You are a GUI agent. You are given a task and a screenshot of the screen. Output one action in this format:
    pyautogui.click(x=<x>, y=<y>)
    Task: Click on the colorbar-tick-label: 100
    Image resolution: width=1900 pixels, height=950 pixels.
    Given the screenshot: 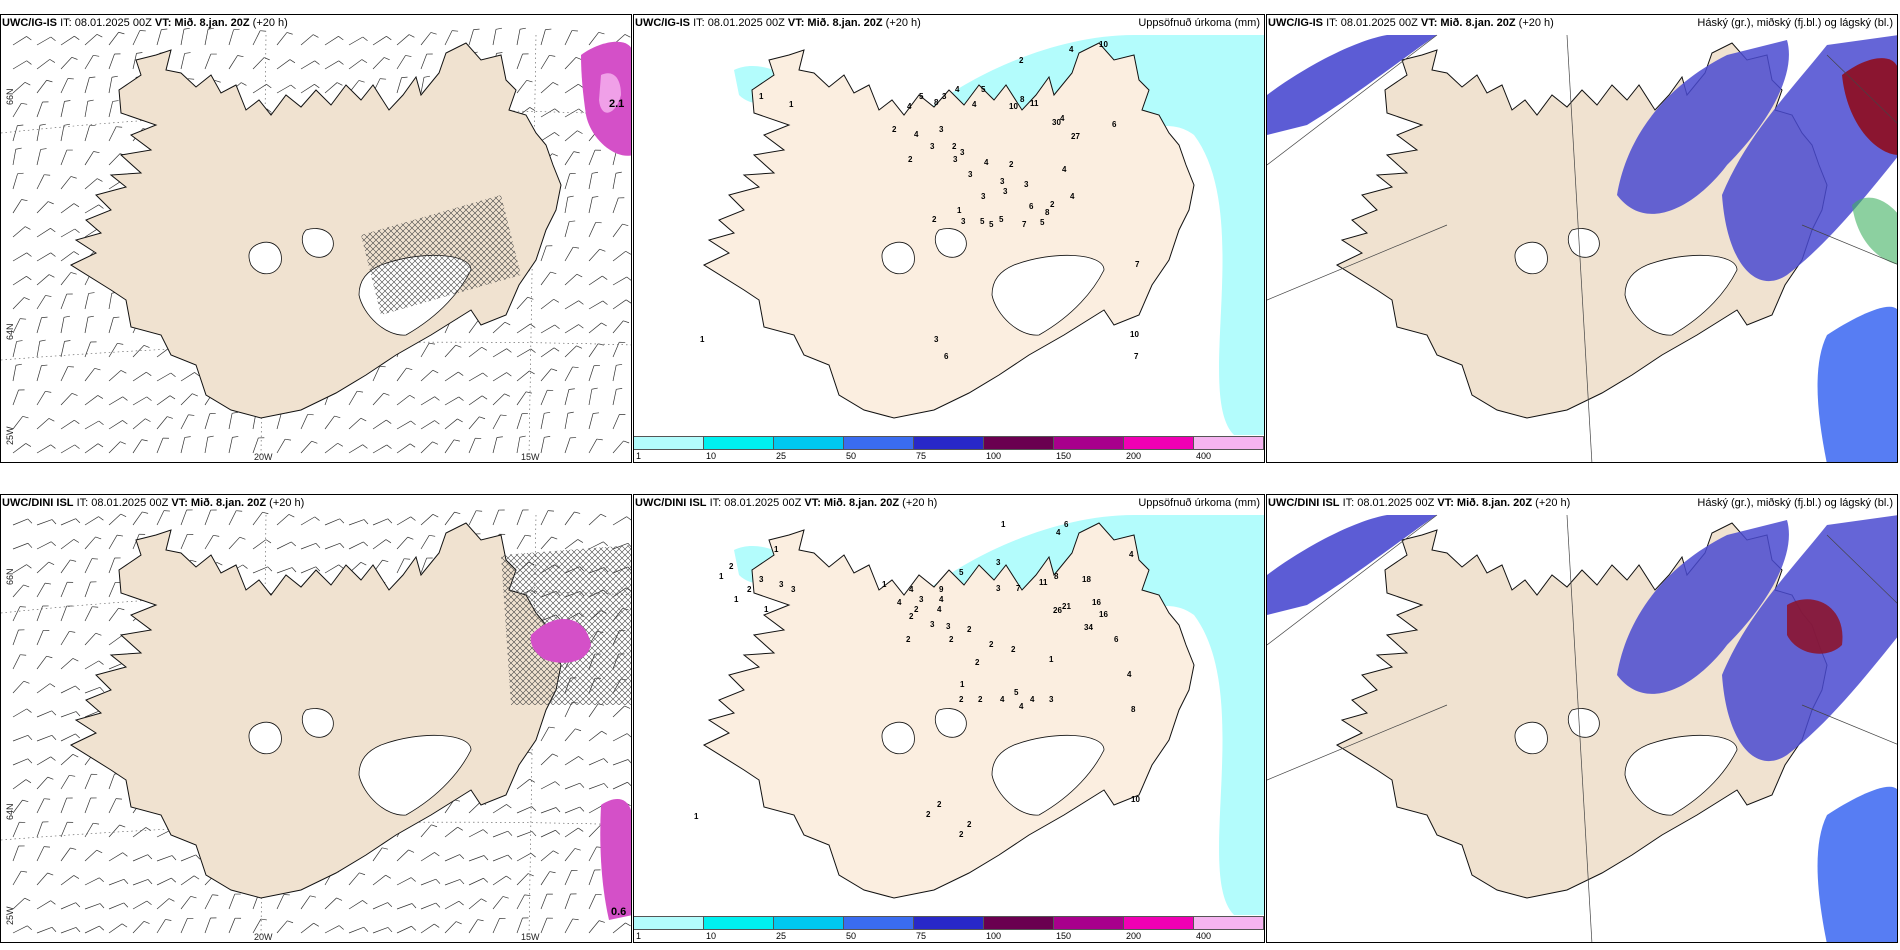 What is the action you would take?
    pyautogui.click(x=994, y=456)
    